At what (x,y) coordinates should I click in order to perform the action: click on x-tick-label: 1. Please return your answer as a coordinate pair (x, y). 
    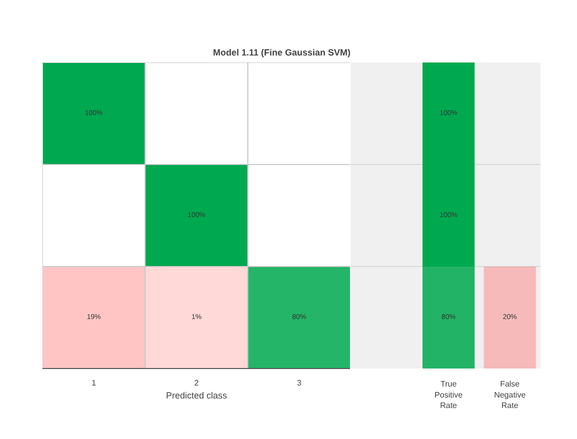
    Looking at the image, I should click on (94, 383).